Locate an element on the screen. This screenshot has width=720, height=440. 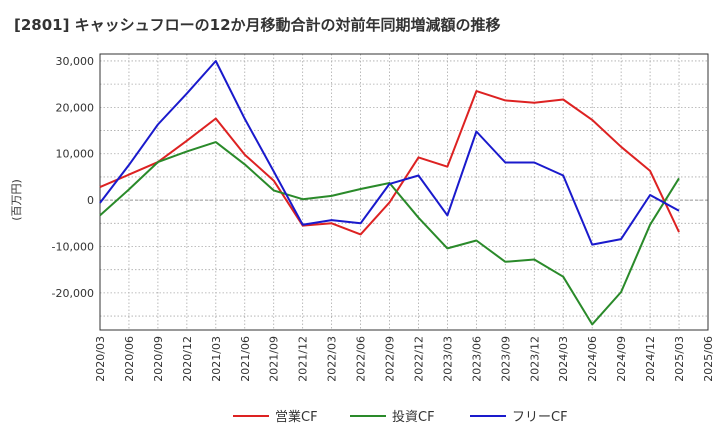
x-tick-label: 2021/12 is located at coordinates (303, 359).